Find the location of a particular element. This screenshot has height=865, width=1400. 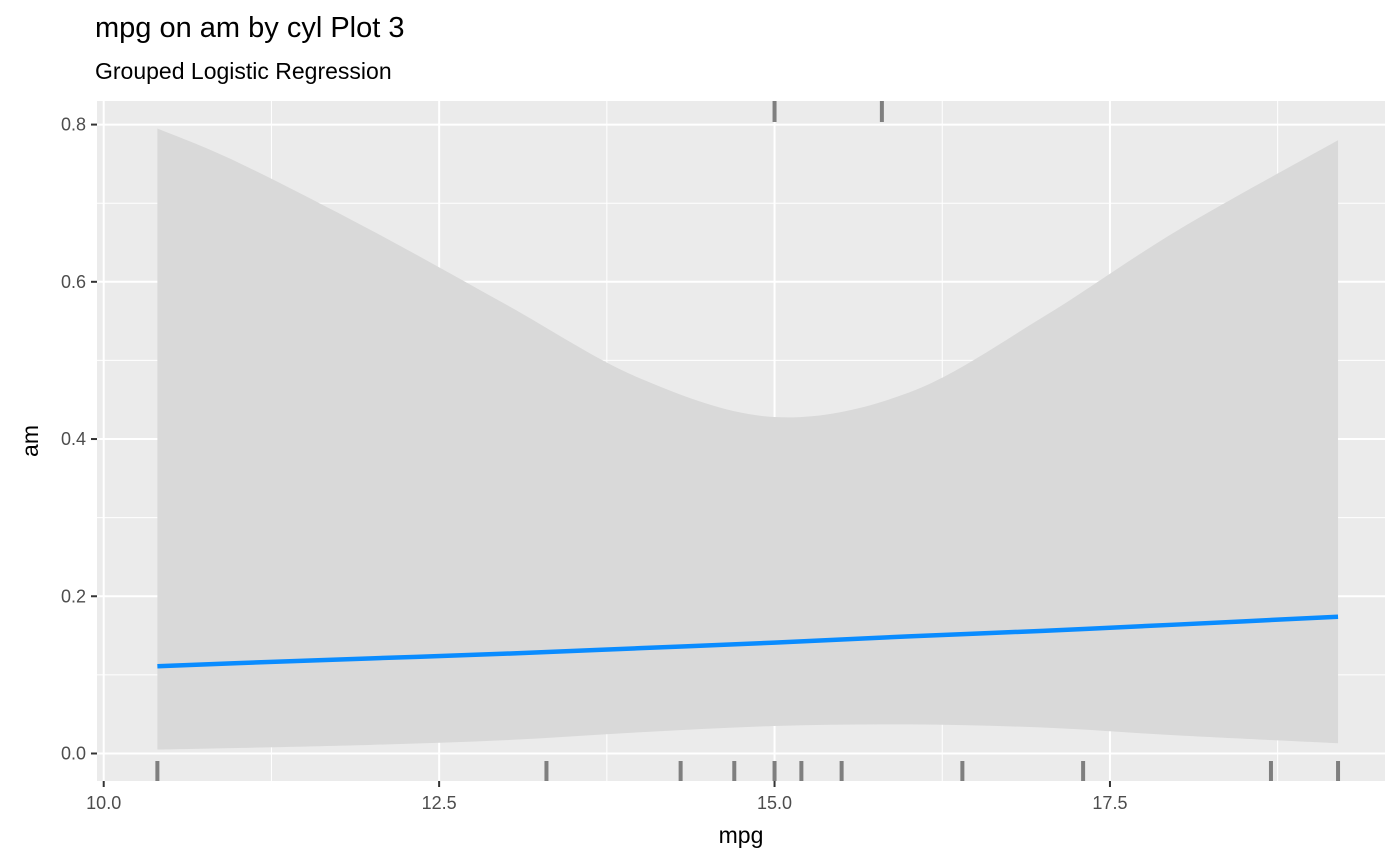

y-tick-label: 0.8 is located at coordinates (73, 125).